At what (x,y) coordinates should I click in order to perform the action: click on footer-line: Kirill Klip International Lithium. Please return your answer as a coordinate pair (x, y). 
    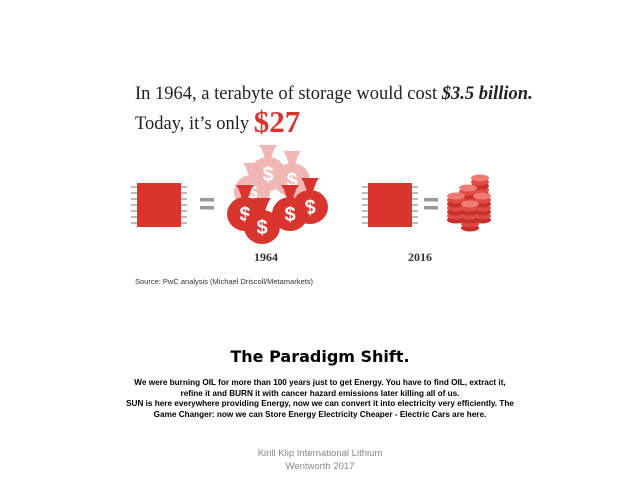
    Looking at the image, I should click on (320, 453).